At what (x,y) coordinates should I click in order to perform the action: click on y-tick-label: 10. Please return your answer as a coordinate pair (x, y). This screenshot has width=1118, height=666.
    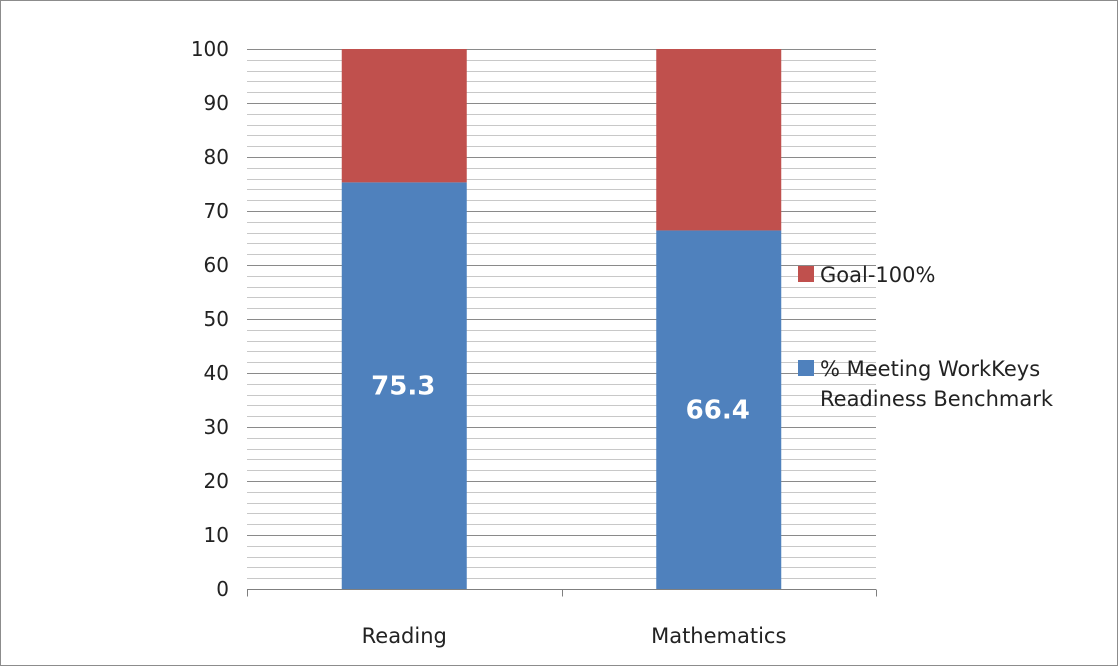
    Looking at the image, I should click on (216, 535).